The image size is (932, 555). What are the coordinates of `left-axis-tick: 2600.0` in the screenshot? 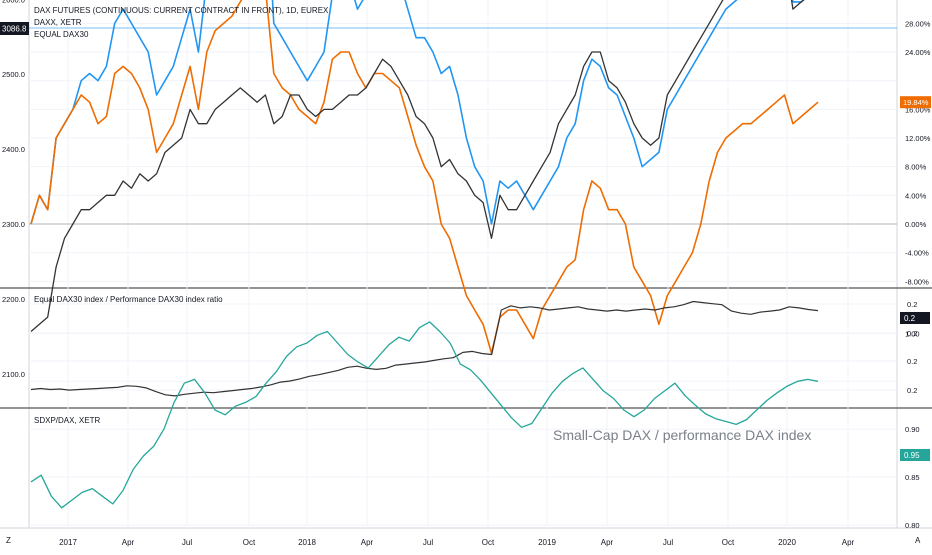 It's located at (13, 2).